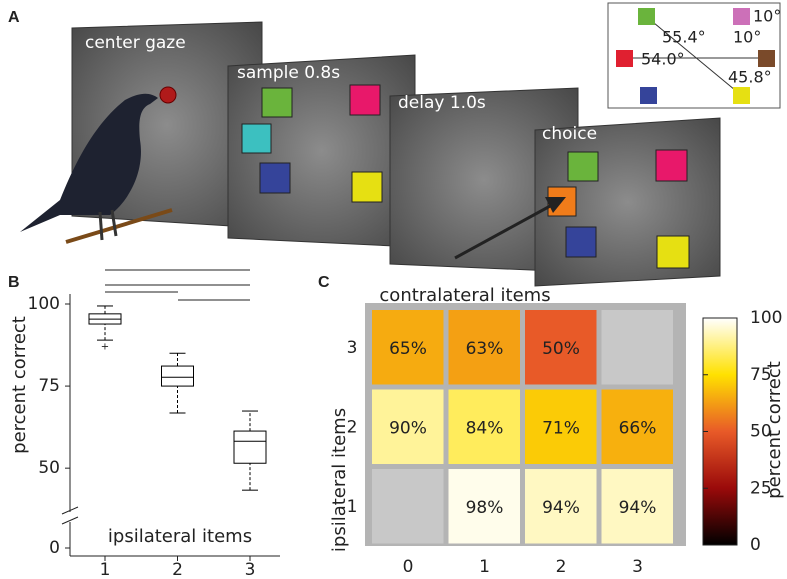  What do you see at coordinates (663, 59) in the screenshot?
I see `angle-label: 54.0°` at bounding box center [663, 59].